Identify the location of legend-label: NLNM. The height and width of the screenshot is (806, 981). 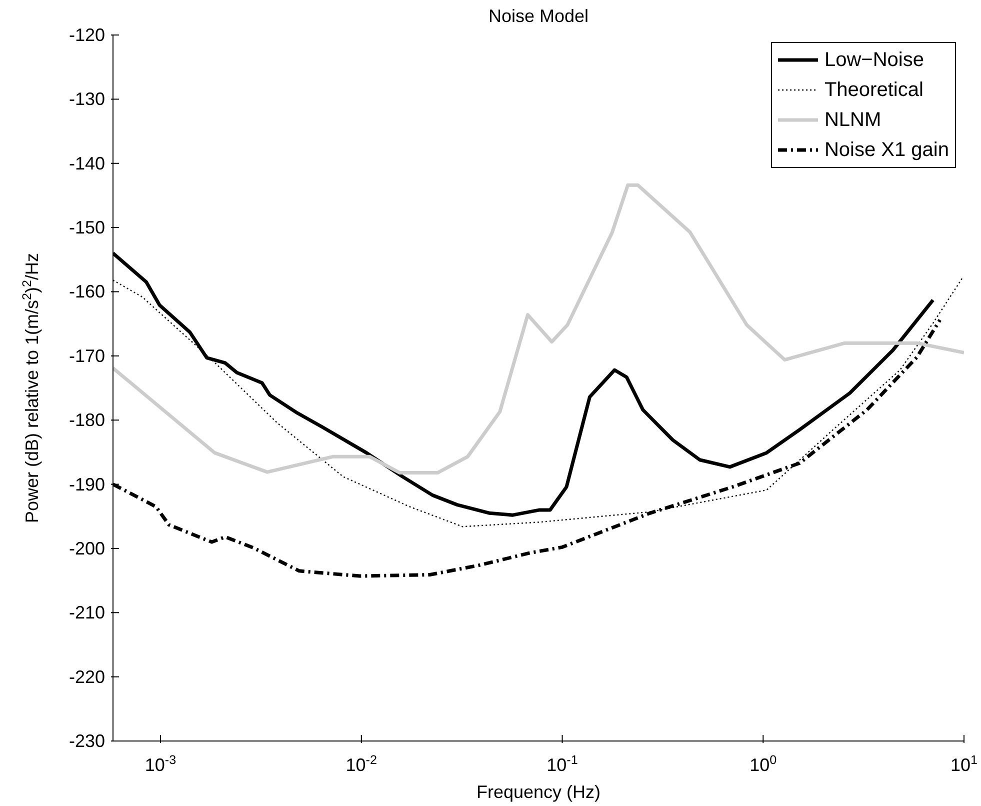
(853, 120).